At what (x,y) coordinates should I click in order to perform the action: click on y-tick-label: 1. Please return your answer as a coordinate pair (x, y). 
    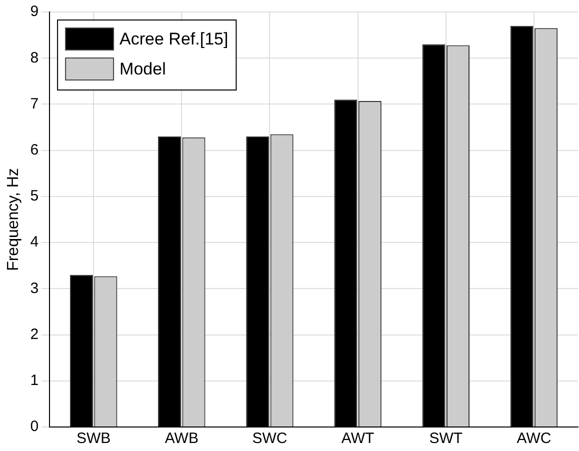
    Looking at the image, I should click on (34, 381).